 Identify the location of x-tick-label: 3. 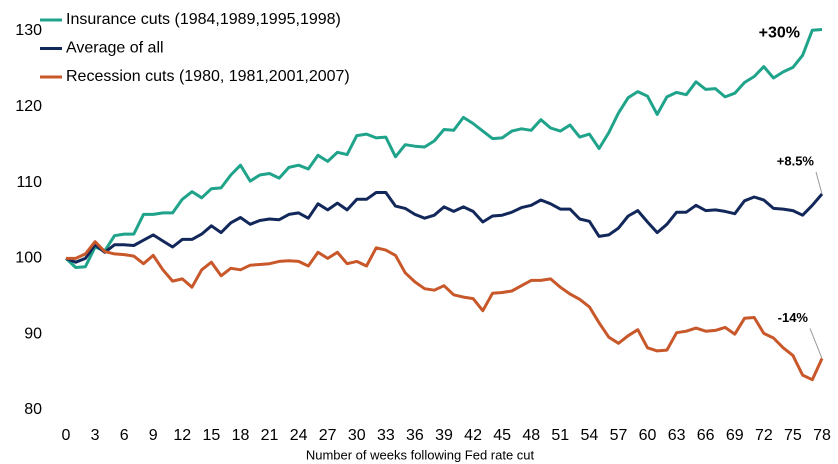
(95, 435).